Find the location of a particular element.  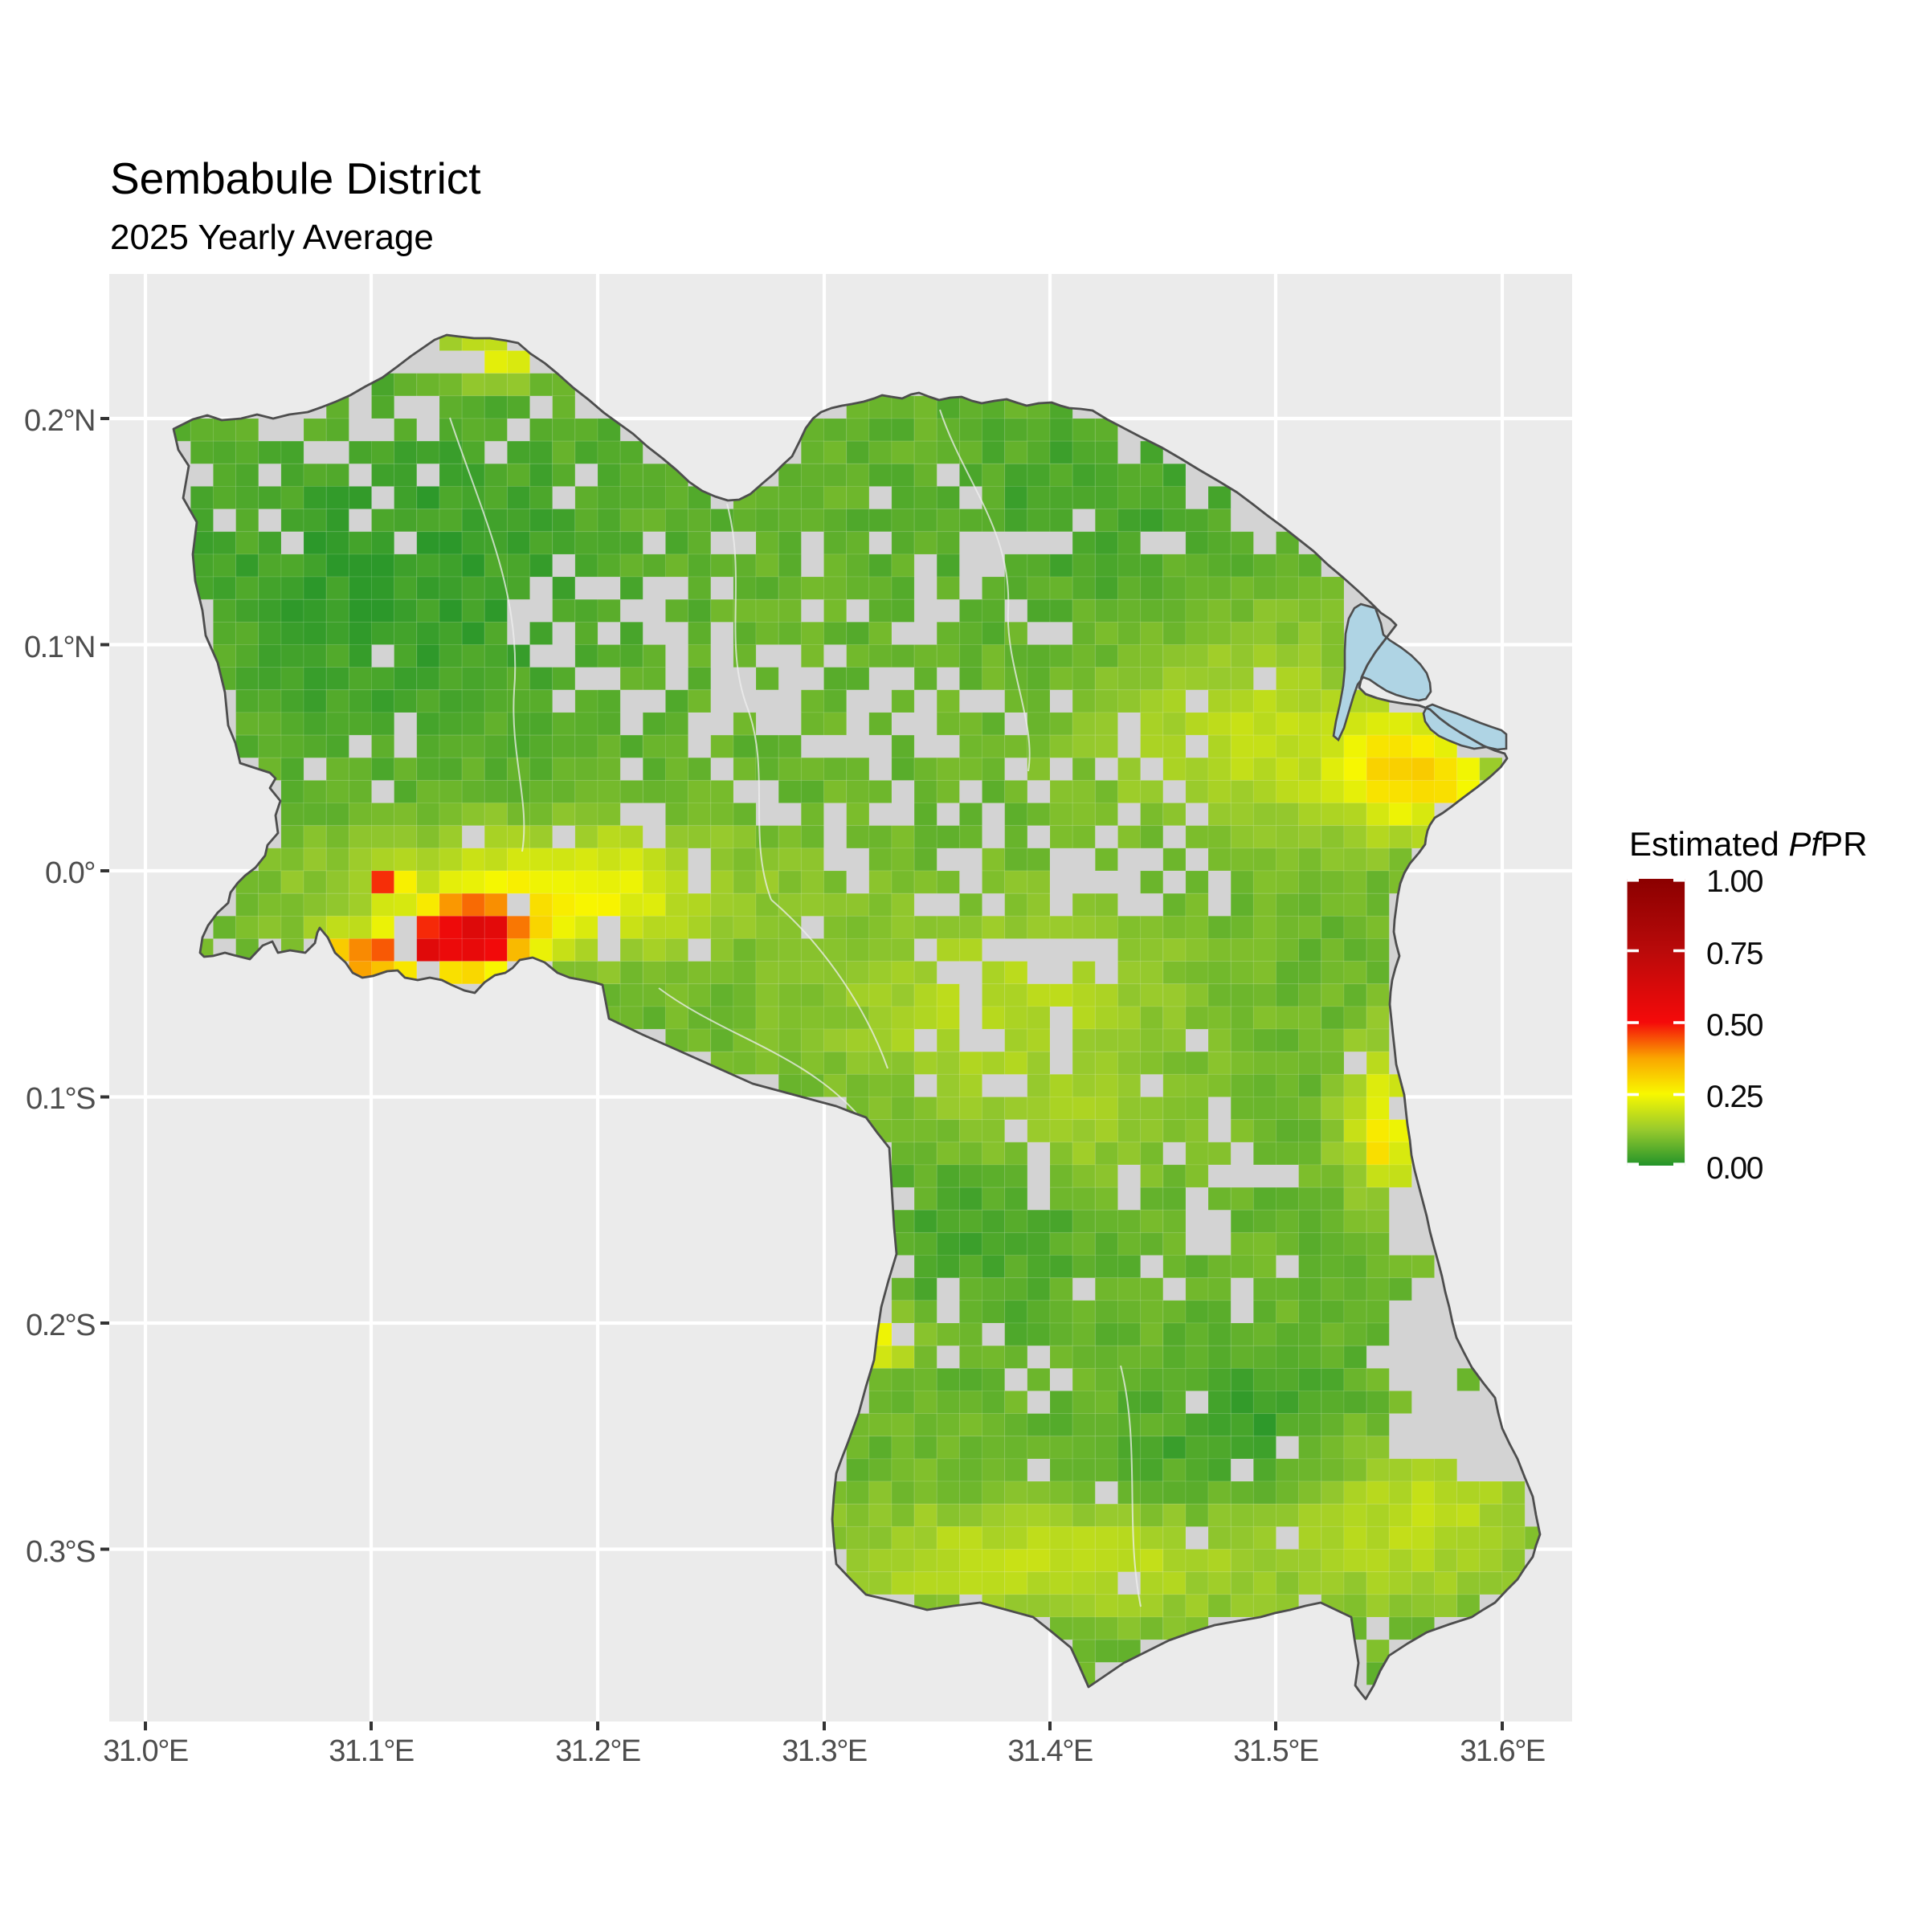

svg-text: 0.1°S is located at coordinates (60, 1099).